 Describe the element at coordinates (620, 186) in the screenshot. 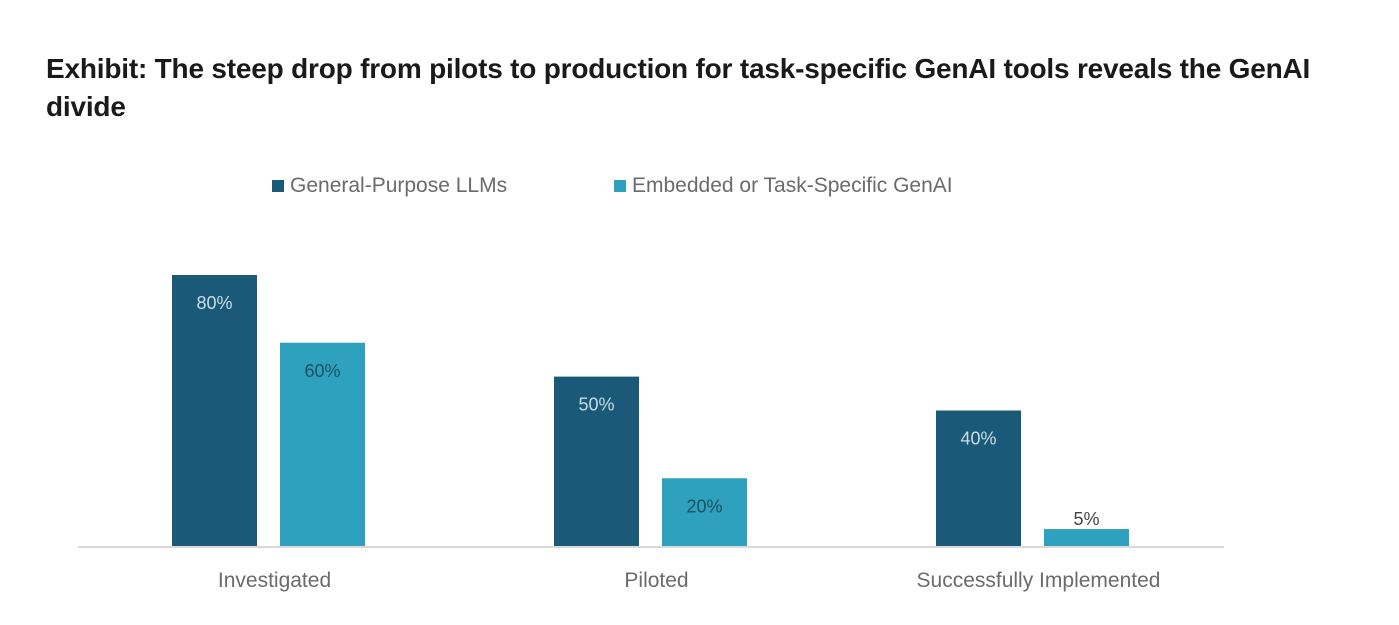

I see `legend-swatch-embedded-task-specific-genai` at that location.